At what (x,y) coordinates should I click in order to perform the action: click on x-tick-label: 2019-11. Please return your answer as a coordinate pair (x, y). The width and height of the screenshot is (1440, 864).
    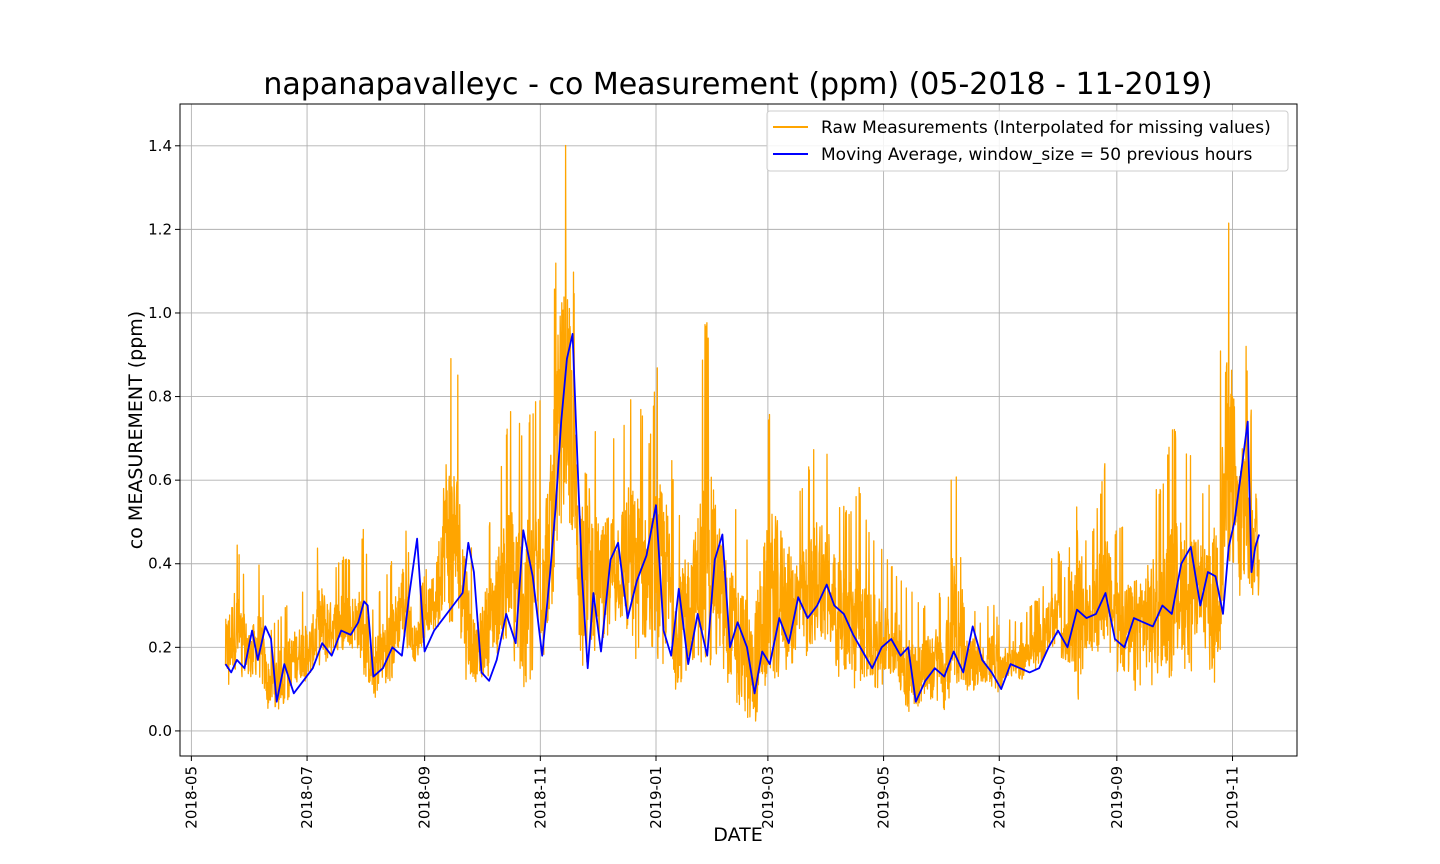
    Looking at the image, I should click on (1233, 797).